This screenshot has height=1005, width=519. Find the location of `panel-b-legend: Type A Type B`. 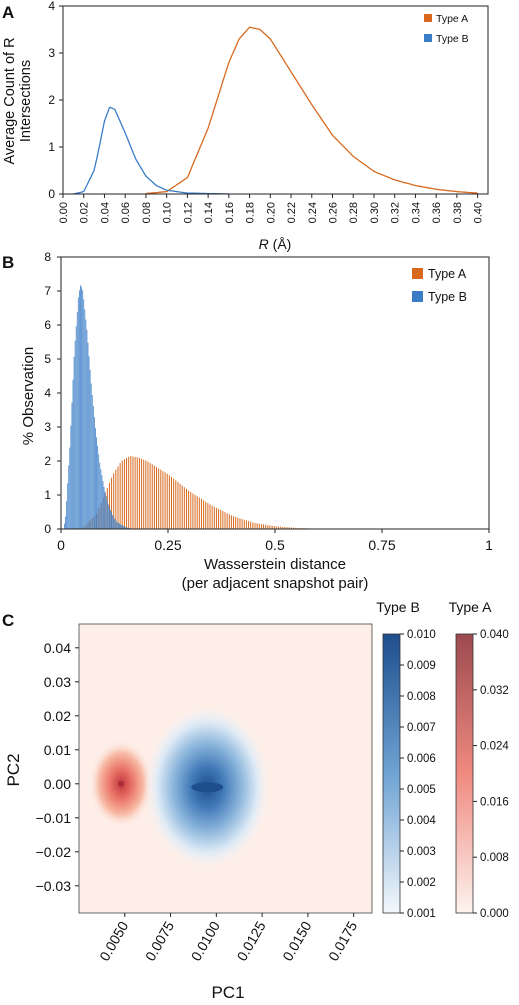

panel-b-legend: Type A Type B is located at coordinates (439, 285).